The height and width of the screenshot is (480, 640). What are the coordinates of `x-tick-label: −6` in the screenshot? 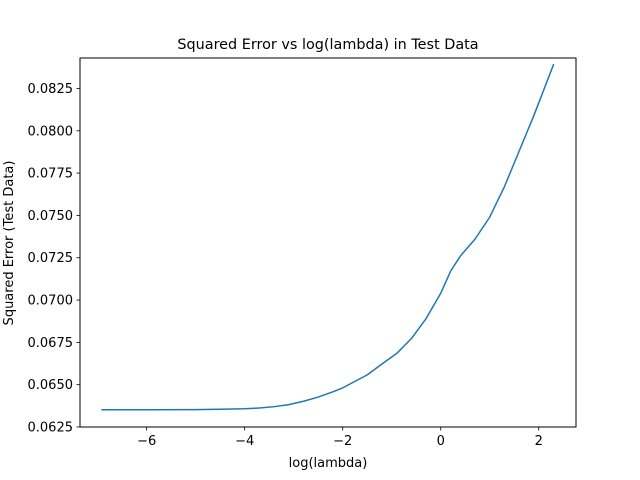 It's located at (146, 441).